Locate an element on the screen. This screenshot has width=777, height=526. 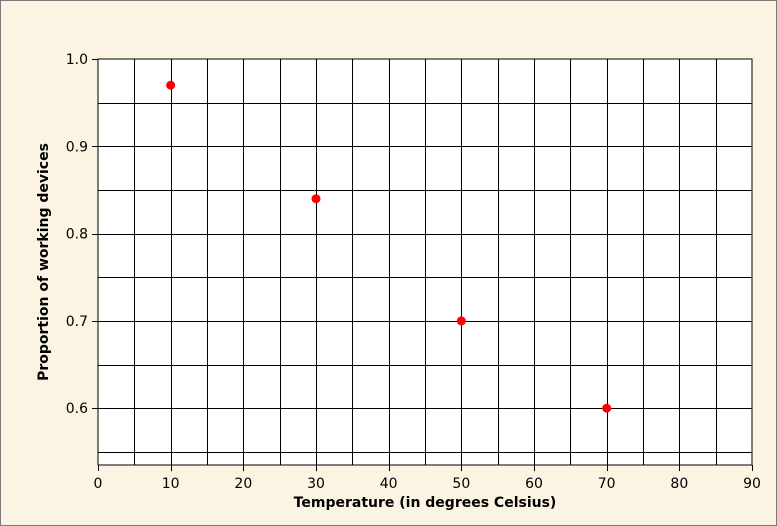
x-axis-title: Temperature (in degrees Celsius) is located at coordinates (425, 503).